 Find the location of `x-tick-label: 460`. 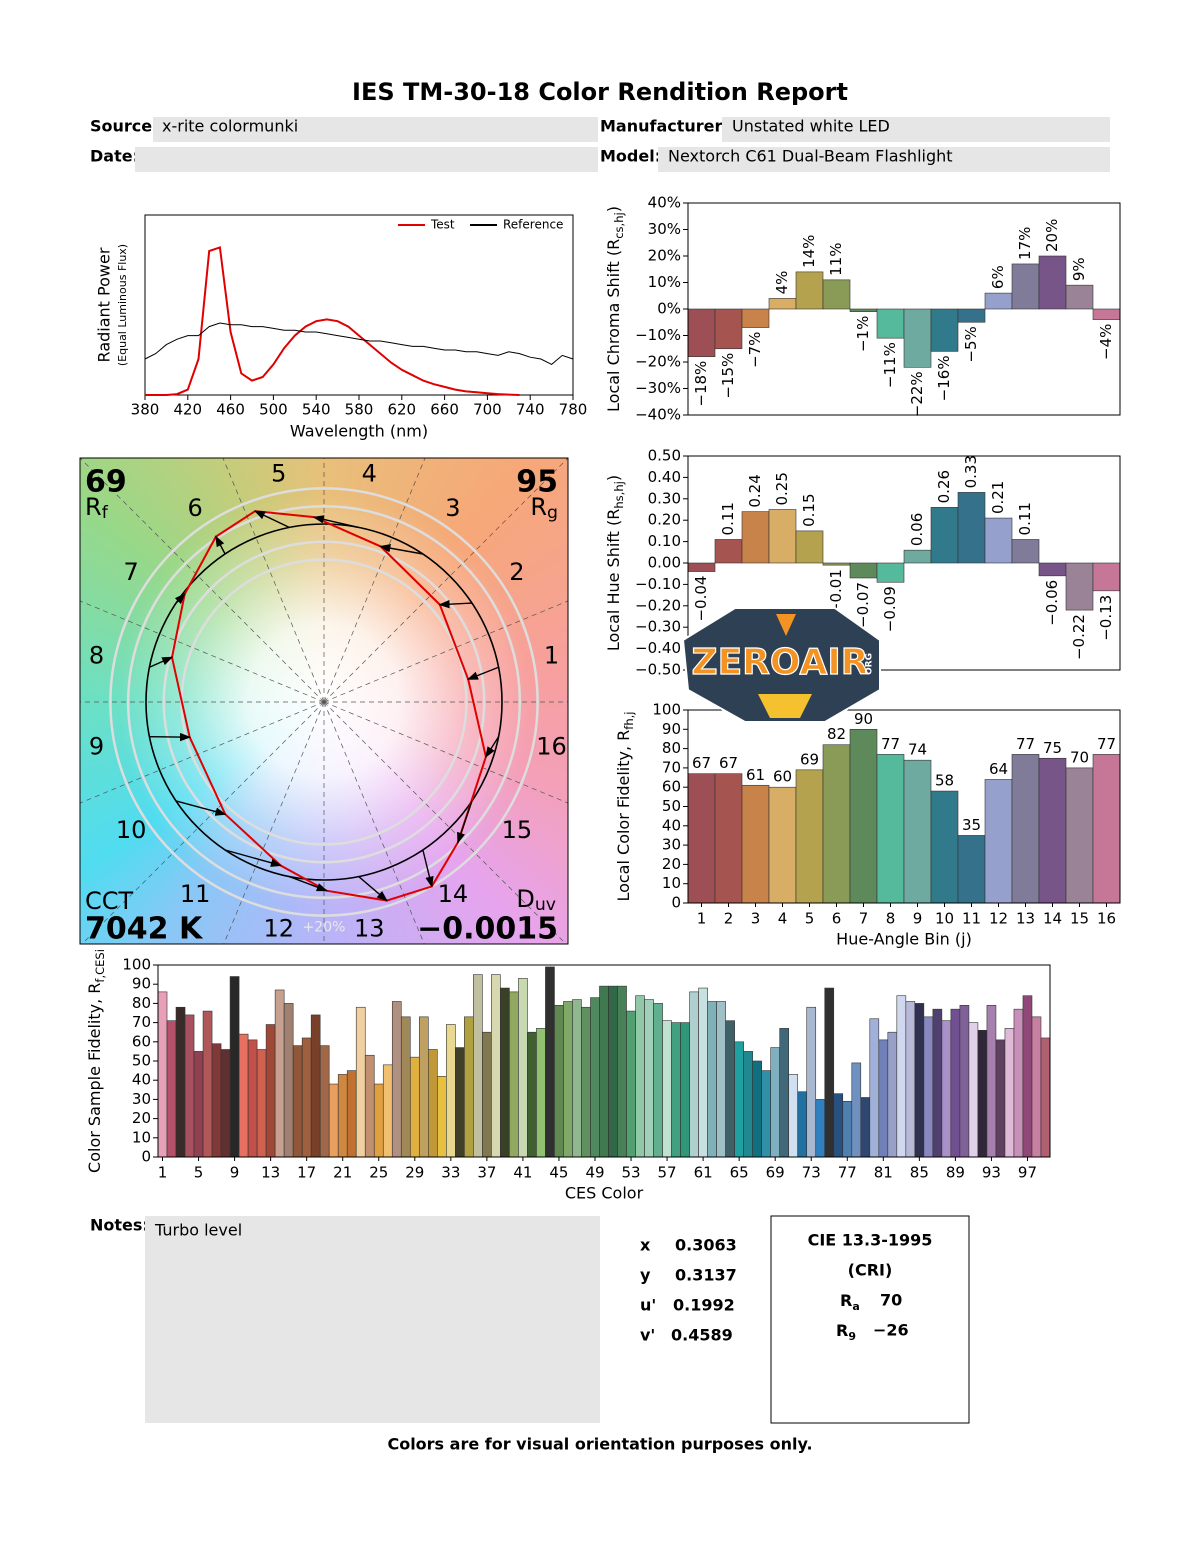

x-tick-label: 460 is located at coordinates (230, 410).